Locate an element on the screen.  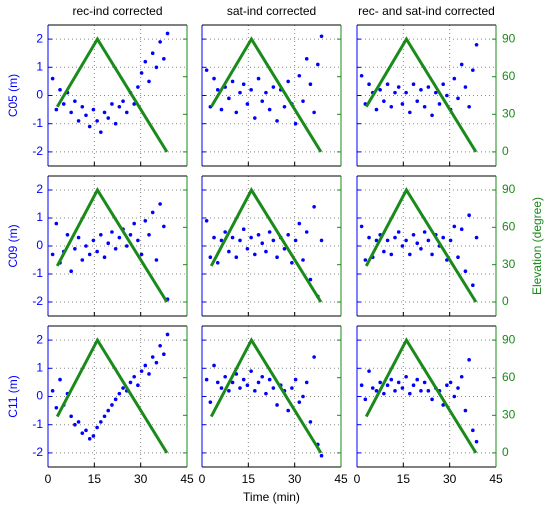
y2-tick-label: 0 is located at coordinates (505, 452).